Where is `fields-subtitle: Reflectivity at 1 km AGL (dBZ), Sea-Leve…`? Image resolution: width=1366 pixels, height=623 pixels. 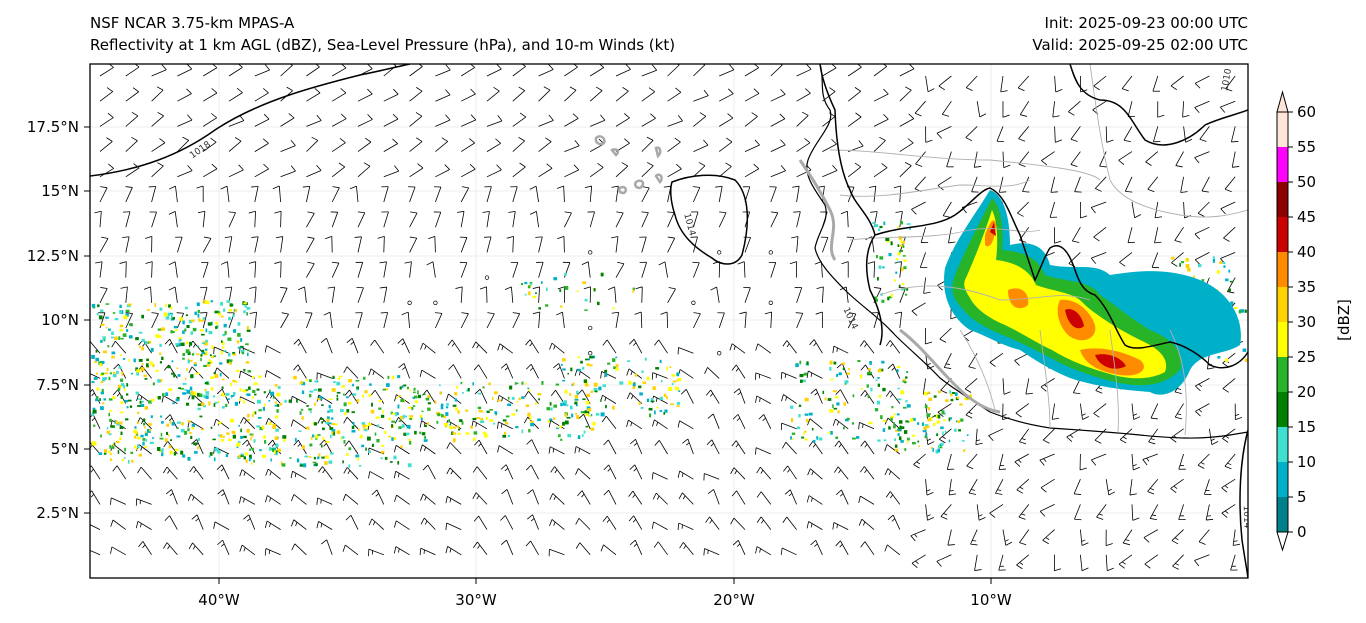 fields-subtitle: Reflectivity at 1 km AGL (dBZ), Sea-Leve… is located at coordinates (383, 45).